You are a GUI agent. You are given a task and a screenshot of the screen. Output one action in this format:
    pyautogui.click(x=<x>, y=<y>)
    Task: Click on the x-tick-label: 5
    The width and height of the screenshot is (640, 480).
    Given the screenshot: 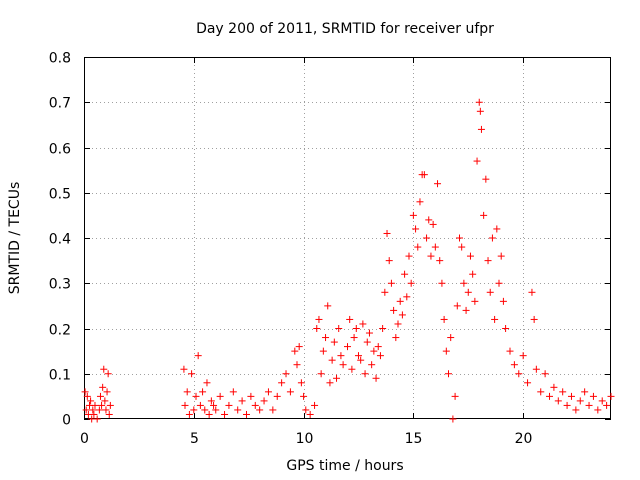 What is the action you would take?
    pyautogui.click(x=194, y=439)
    